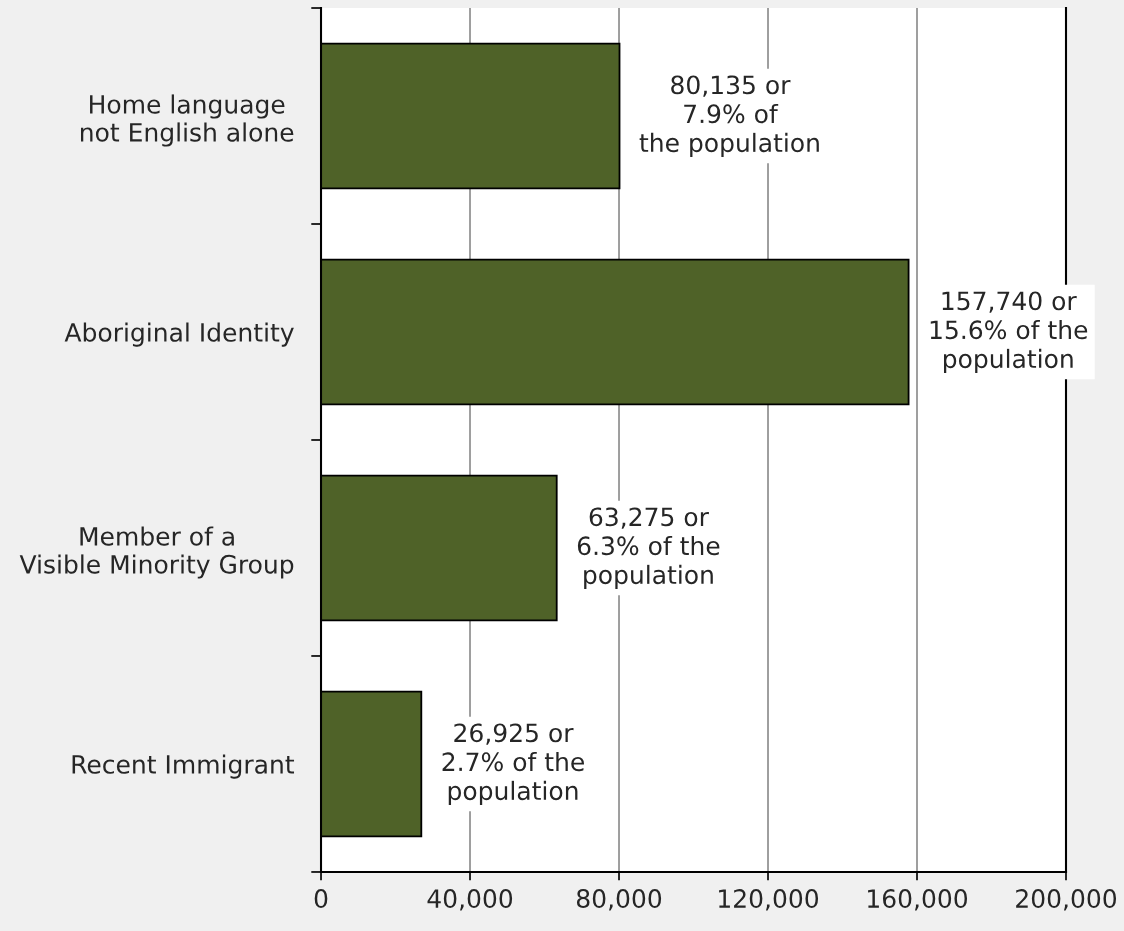  Describe the element at coordinates (619, 900) in the screenshot. I see `x-tick-label: 80,000` at that location.